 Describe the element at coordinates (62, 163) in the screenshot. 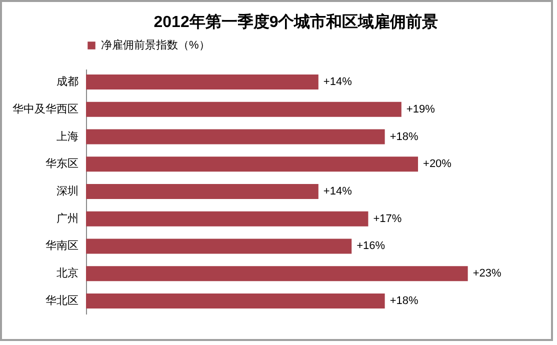

I see `y-tick-label: 华东区` at that location.